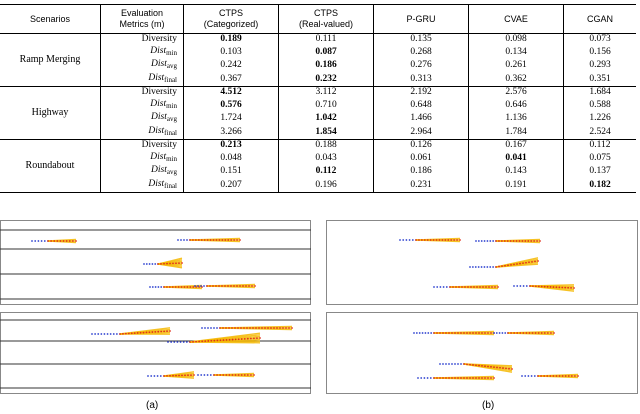 The height and width of the screenshot is (414, 640). Describe the element at coordinates (516, 39) in the screenshot. I see `value-cell: 0.098` at that location.